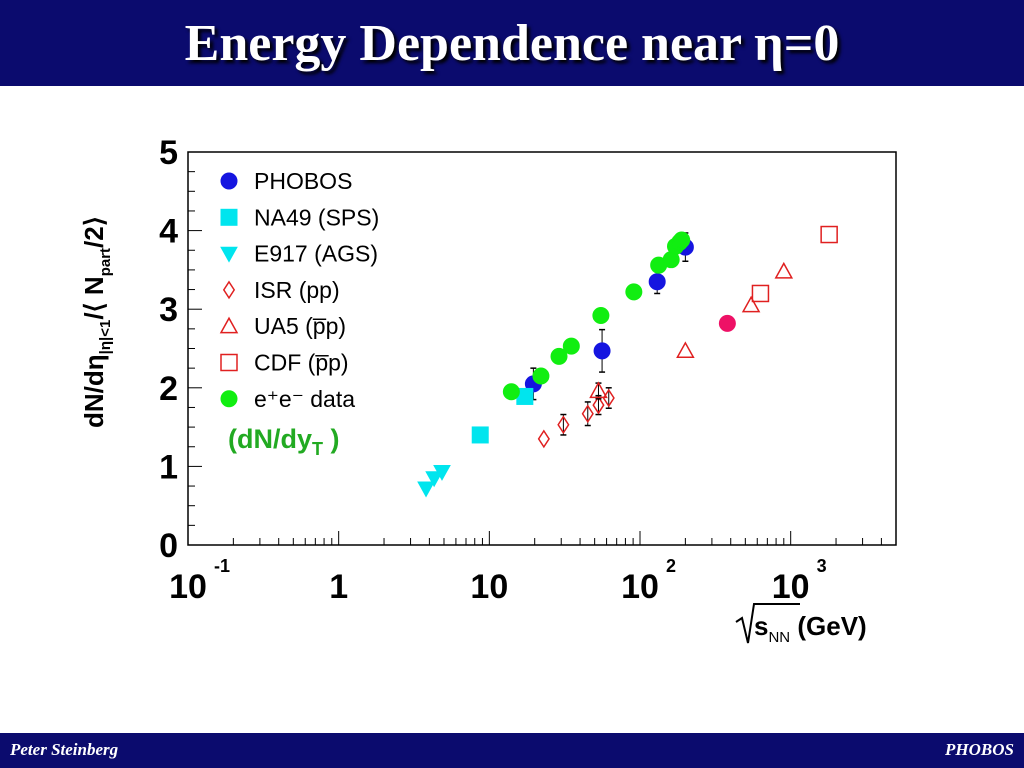 This screenshot has width=1024, height=768. Describe the element at coordinates (94, 297) in the screenshot. I see `ylabel-mid: /⟨ N` at that location.